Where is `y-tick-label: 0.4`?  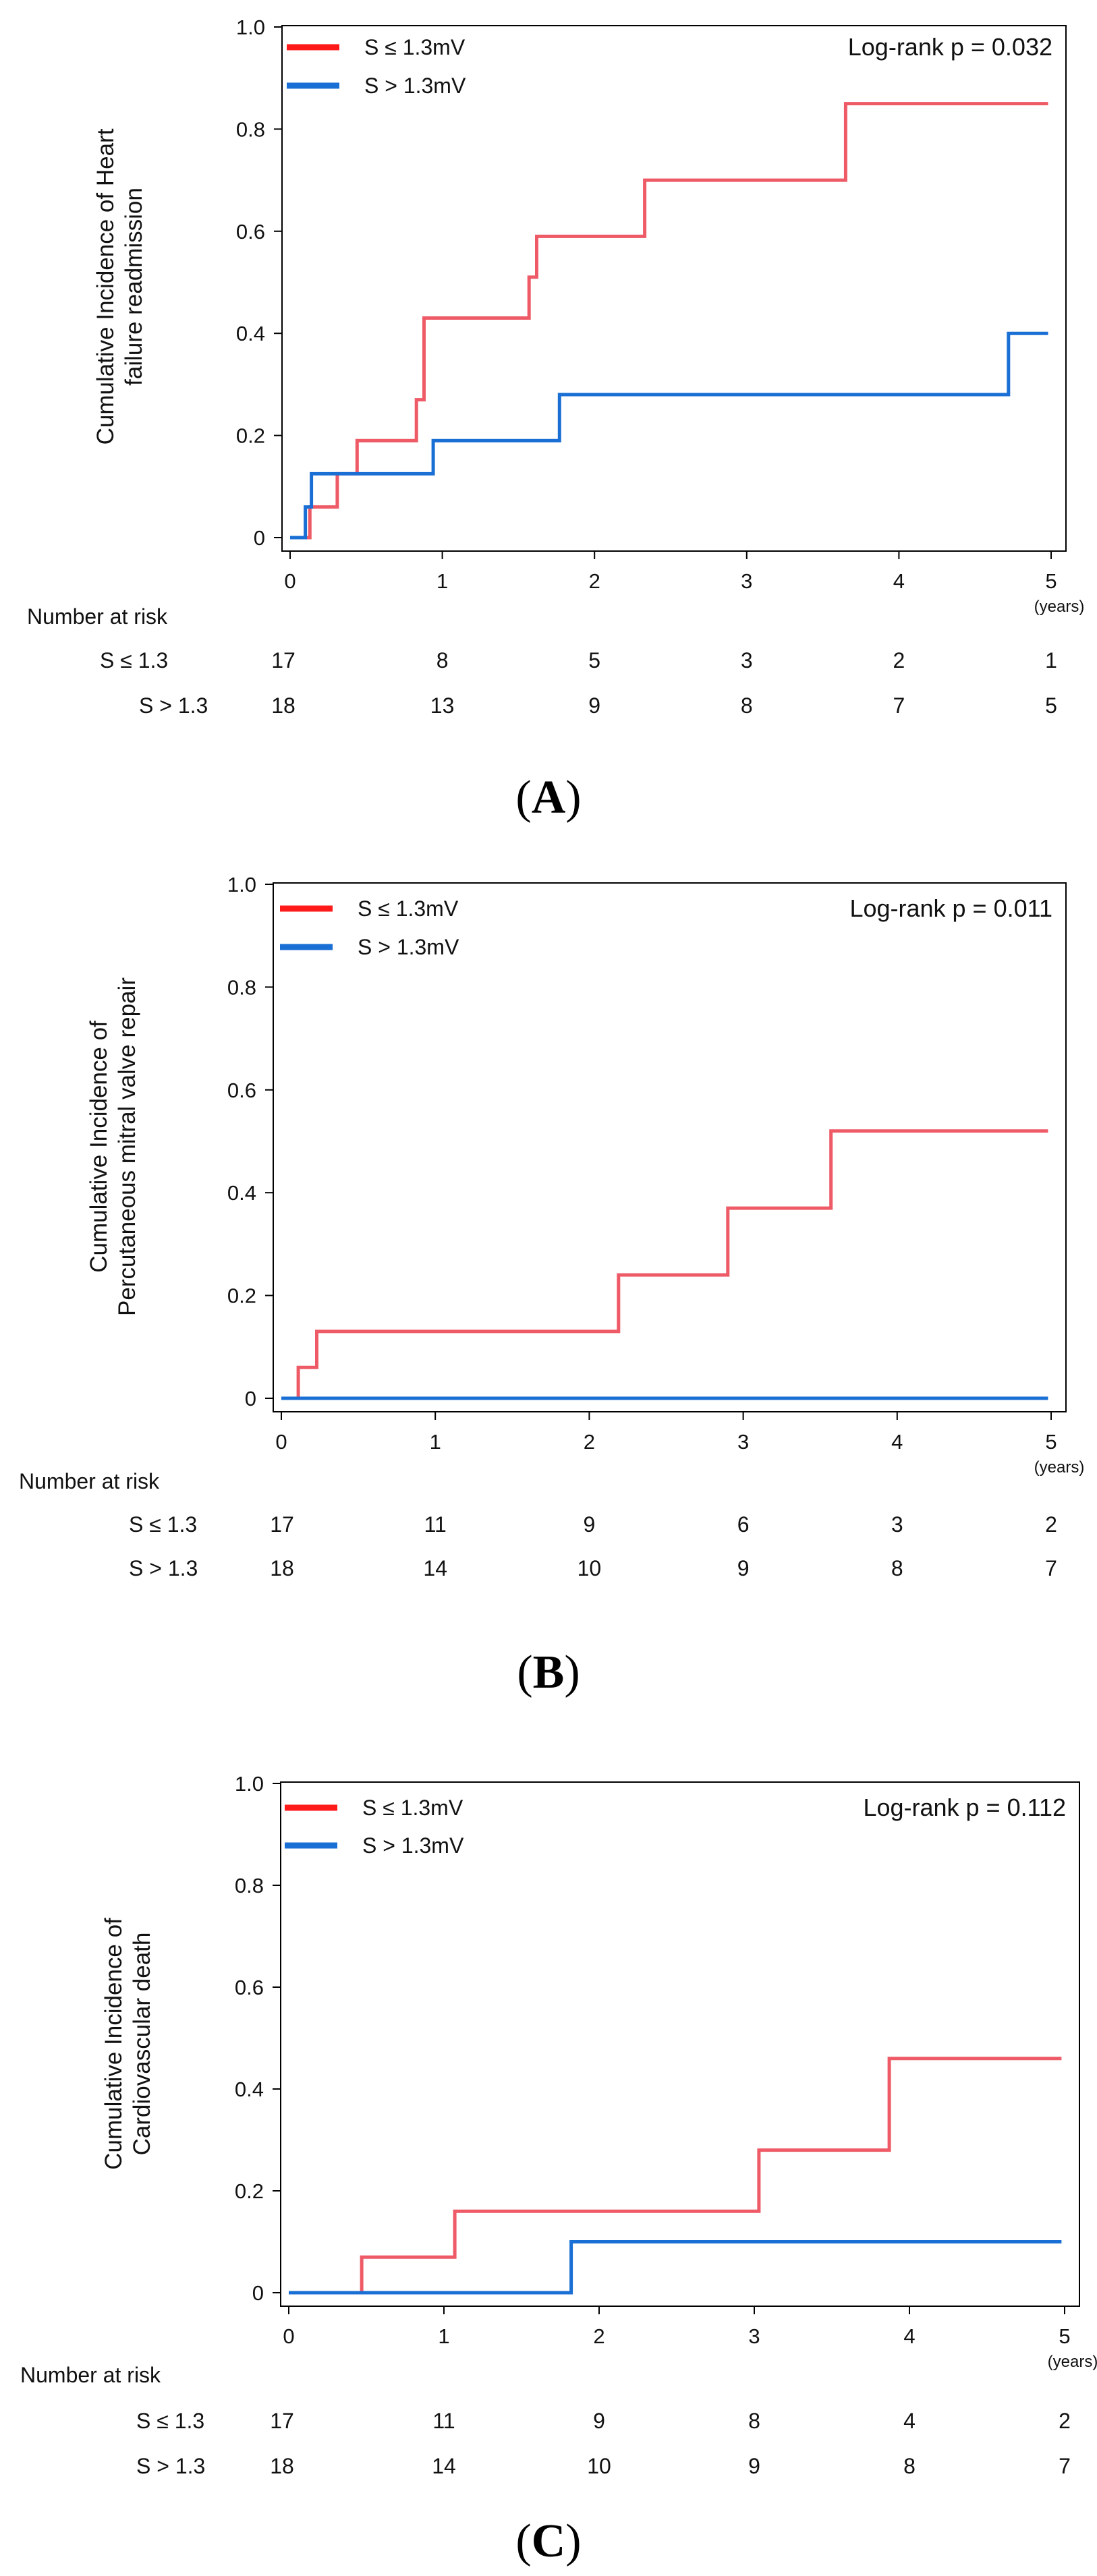 y-tick-label: 0.4 is located at coordinates (250, 333).